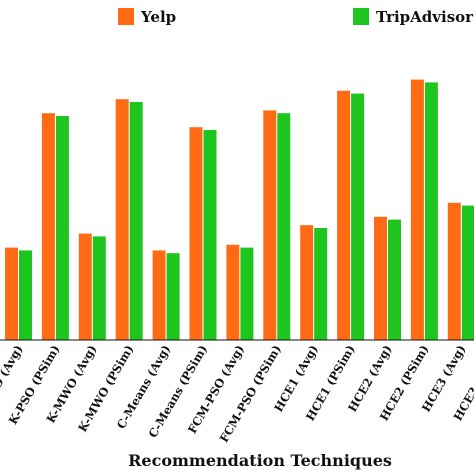 Image resolution: width=474 pixels, height=474 pixels. I want to click on bar-tripadvisor-fcm-pso-avg, so click(247, 293).